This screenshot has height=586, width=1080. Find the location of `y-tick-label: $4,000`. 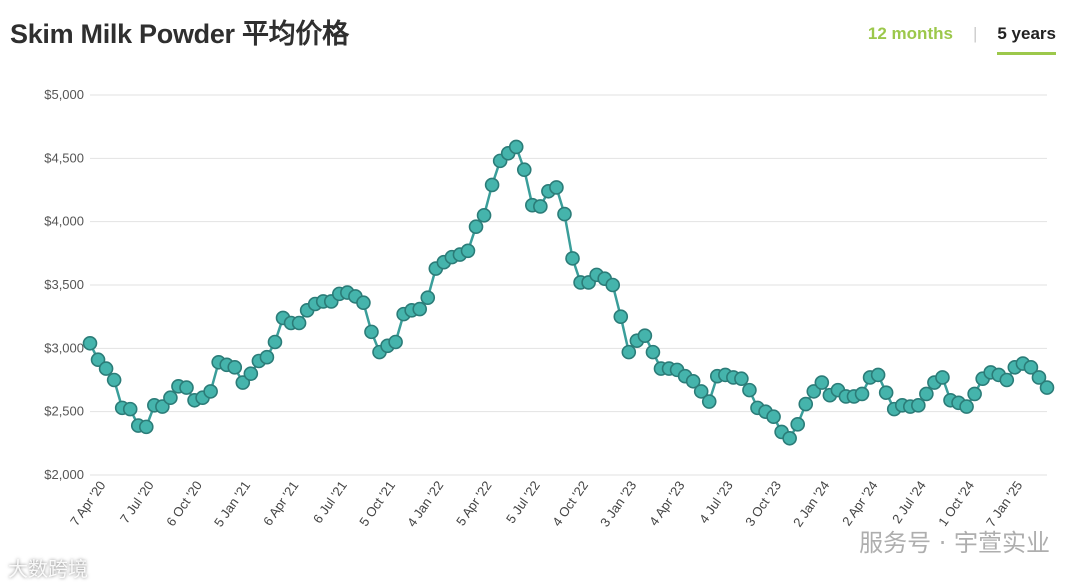

y-tick-label: $4,000 is located at coordinates (64, 221).